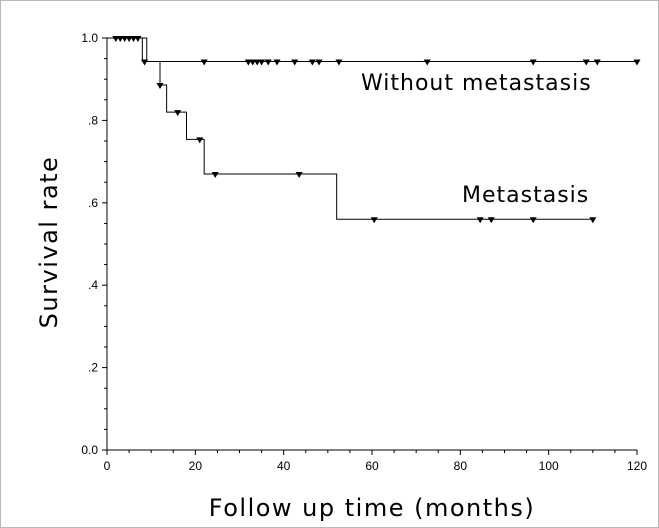 The width and height of the screenshot is (659, 528). I want to click on y-axis-title: Survival rate, so click(49, 242).